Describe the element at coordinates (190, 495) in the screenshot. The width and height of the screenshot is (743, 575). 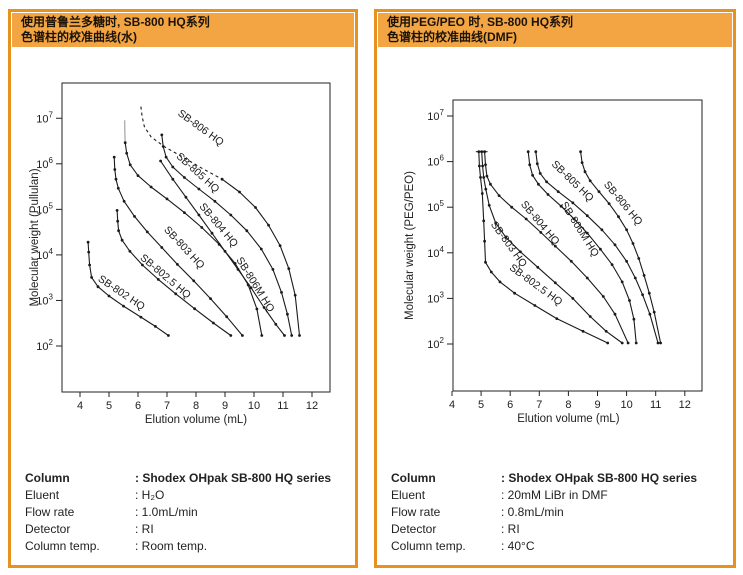
I see `table-row: Eluent : H₂O` at that location.